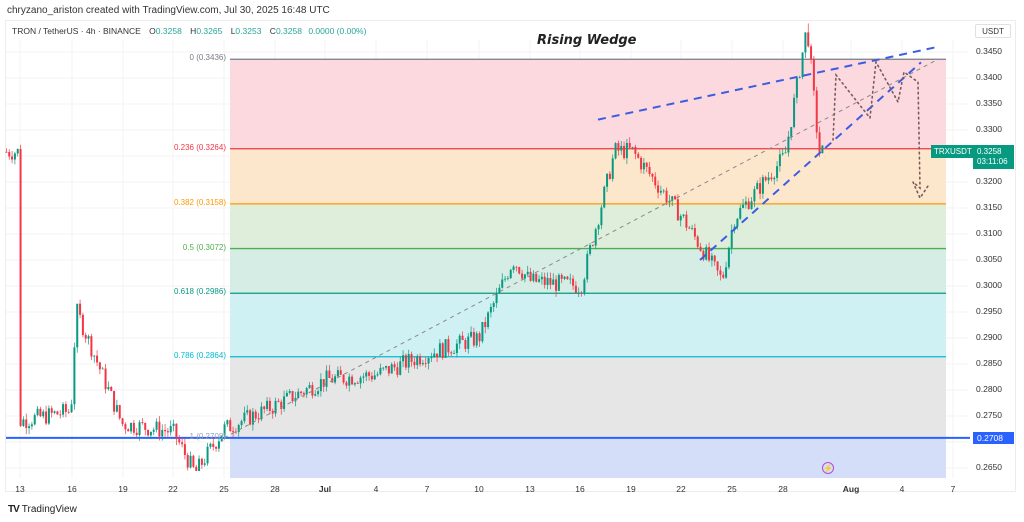 The height and width of the screenshot is (522, 1024). Describe the element at coordinates (587, 40) in the screenshot. I see `rising-wedge-annotation: Rising Wedge` at that location.